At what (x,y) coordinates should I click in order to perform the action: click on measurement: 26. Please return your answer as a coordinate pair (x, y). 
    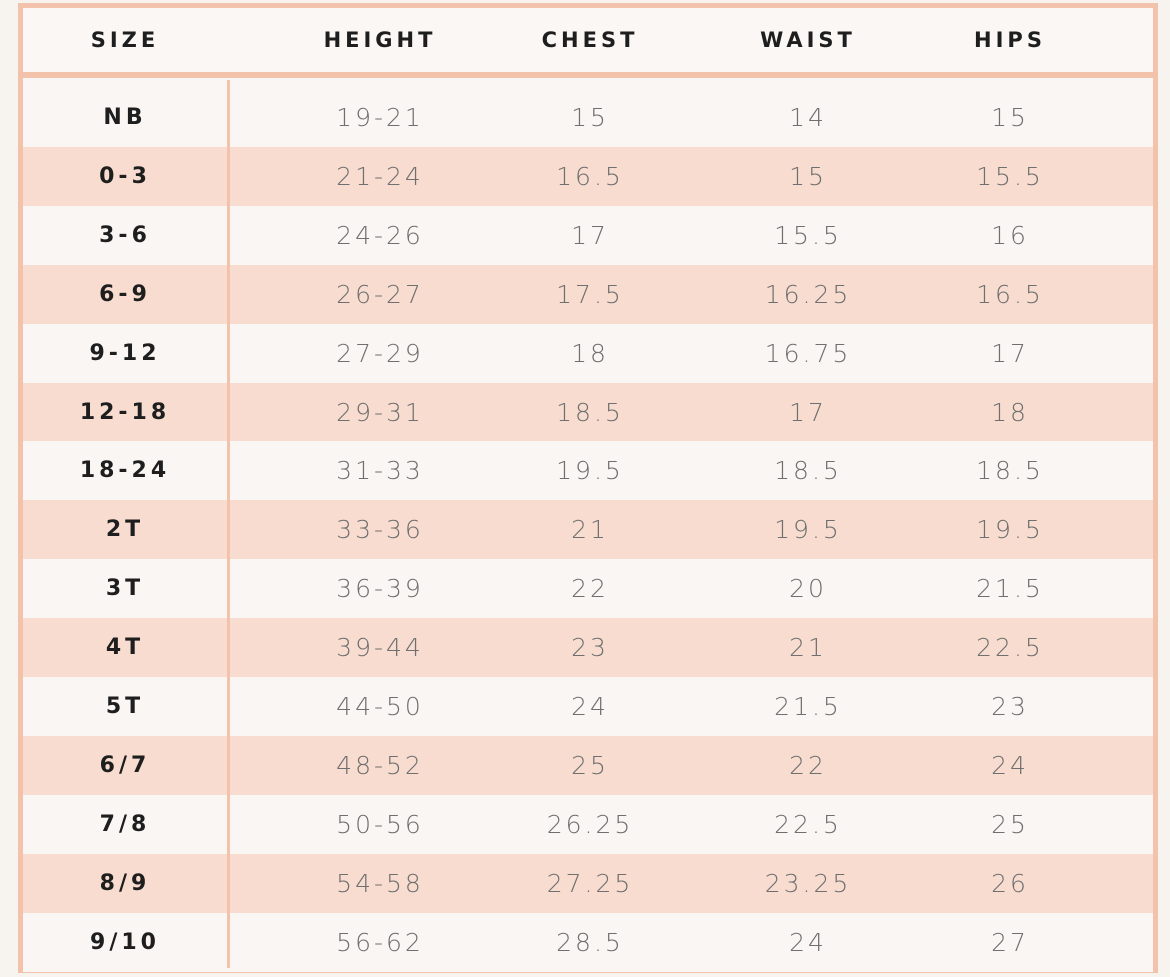
    Looking at the image, I should click on (1010, 883).